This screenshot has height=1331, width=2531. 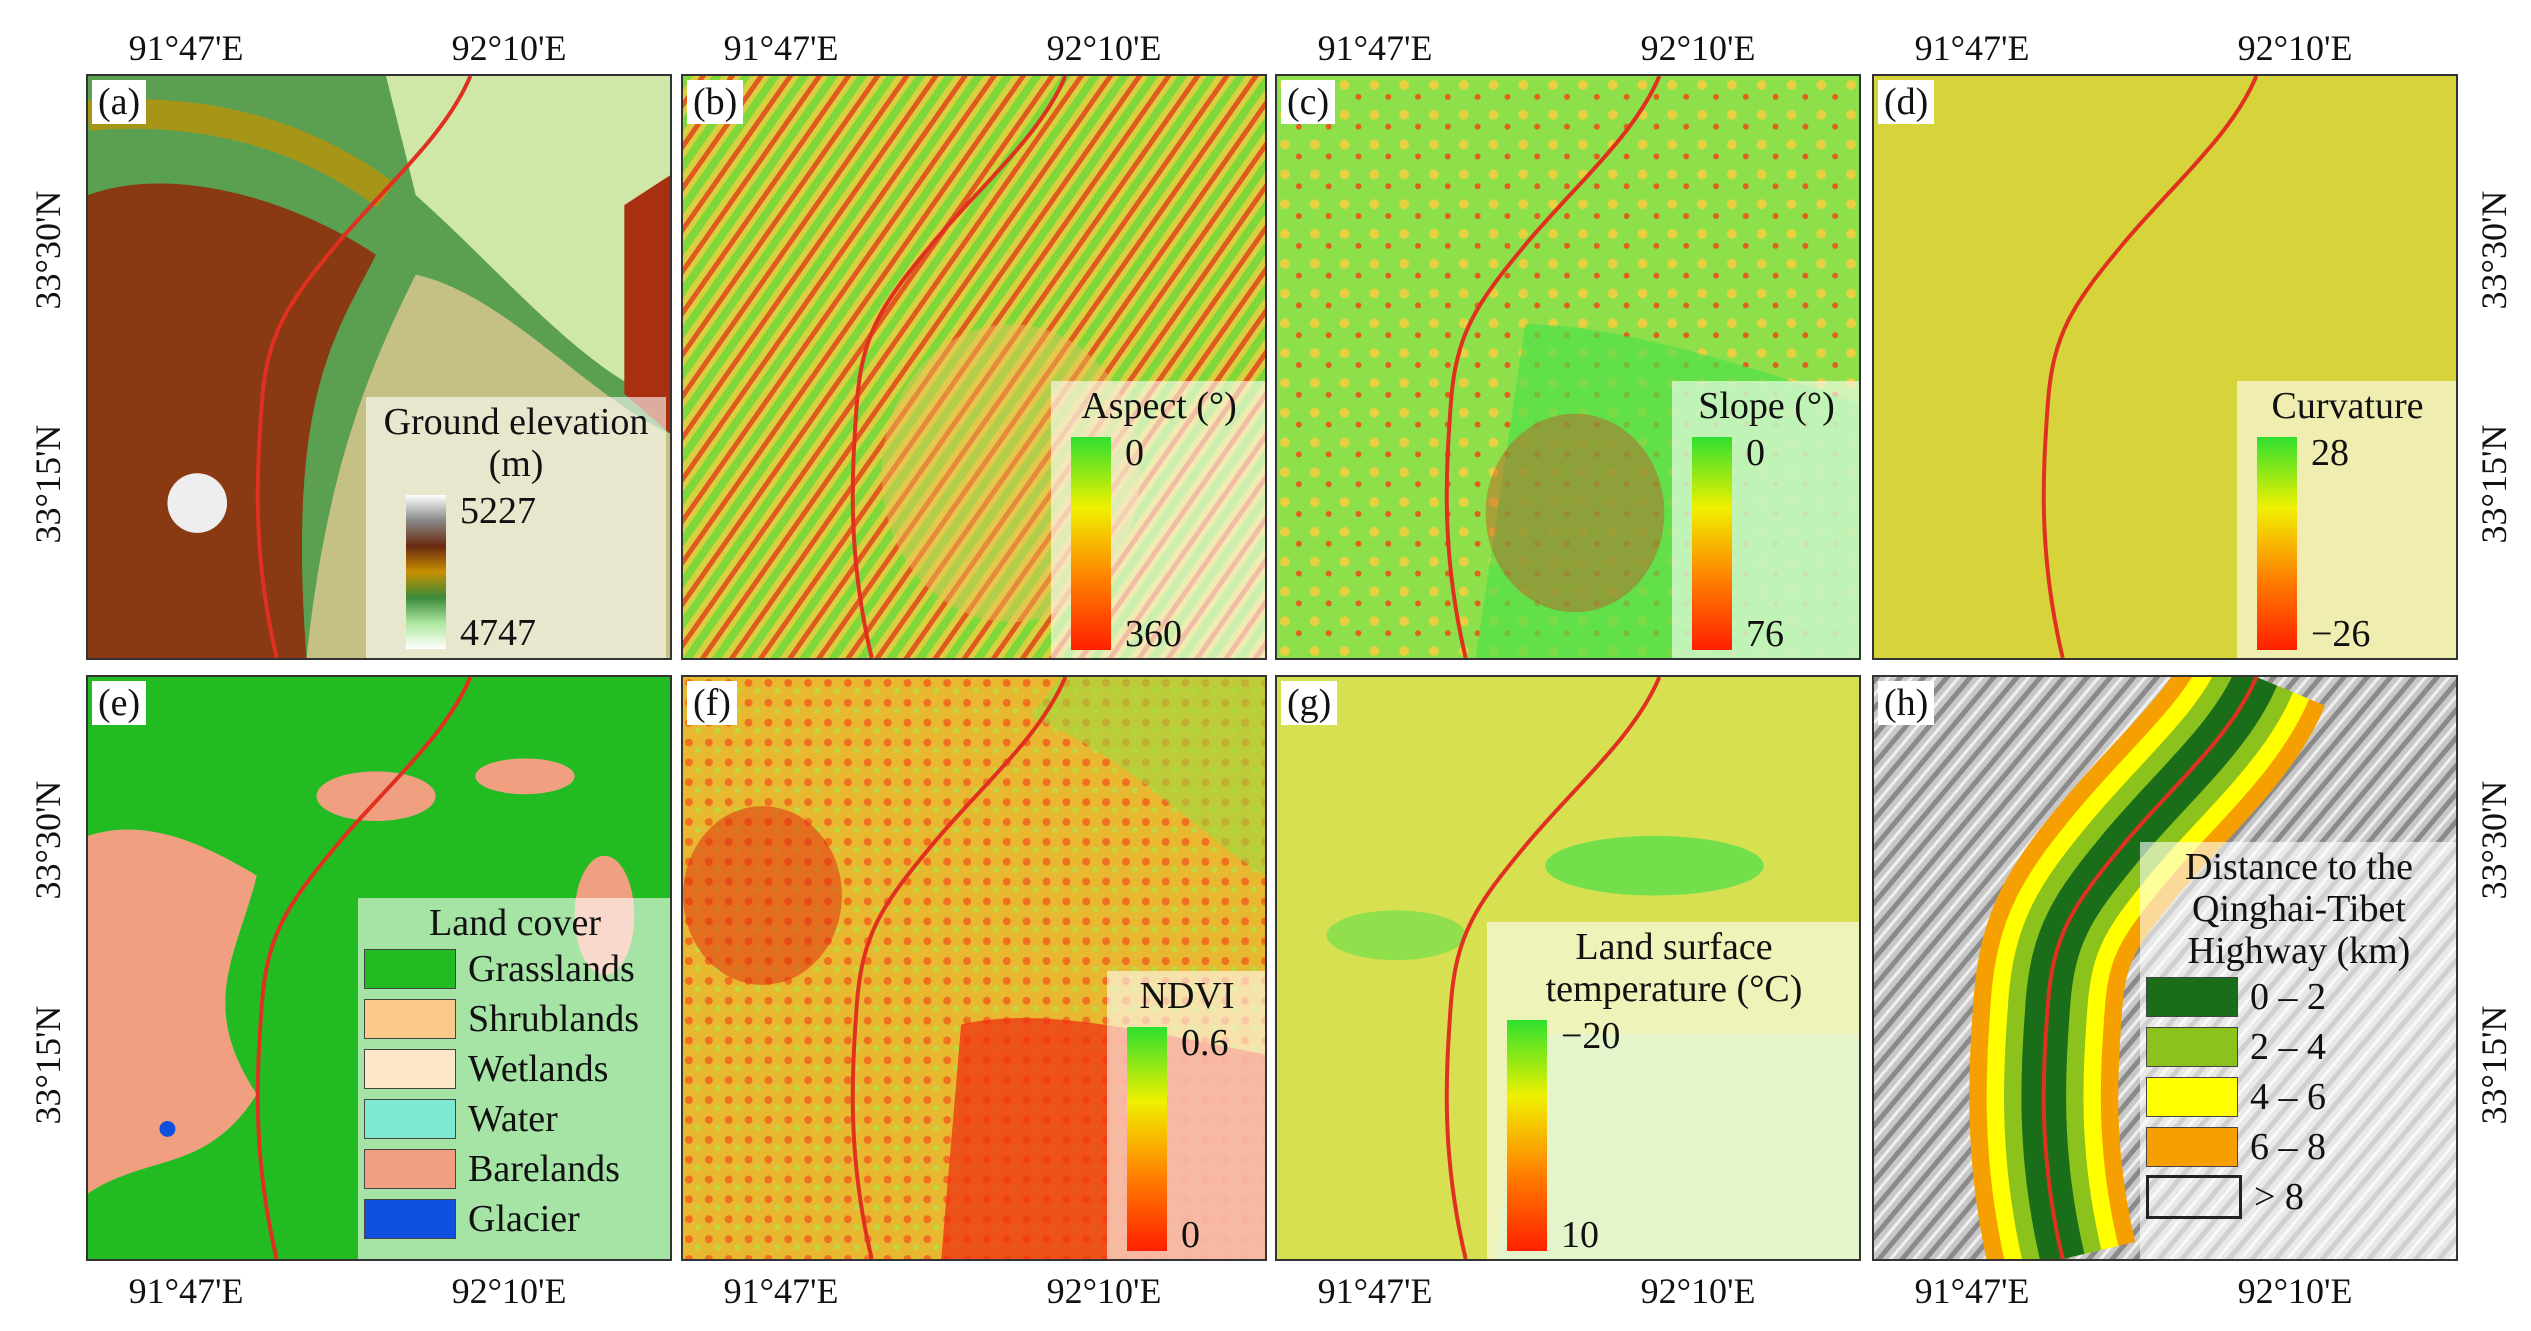 What do you see at coordinates (544, 1169) in the screenshot?
I see `legend-item-label: Barelands` at bounding box center [544, 1169].